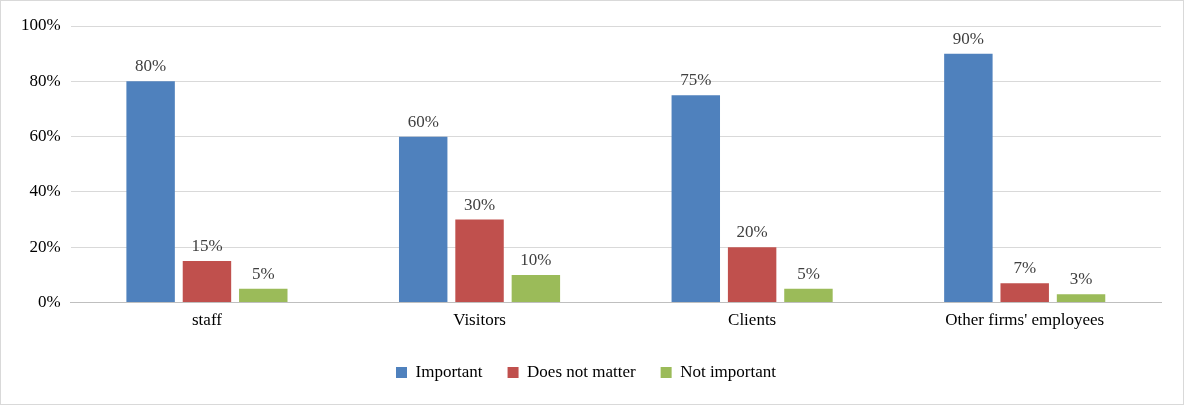 The width and height of the screenshot is (1184, 405). What do you see at coordinates (968, 38) in the screenshot?
I see `data-label: 90%` at bounding box center [968, 38].